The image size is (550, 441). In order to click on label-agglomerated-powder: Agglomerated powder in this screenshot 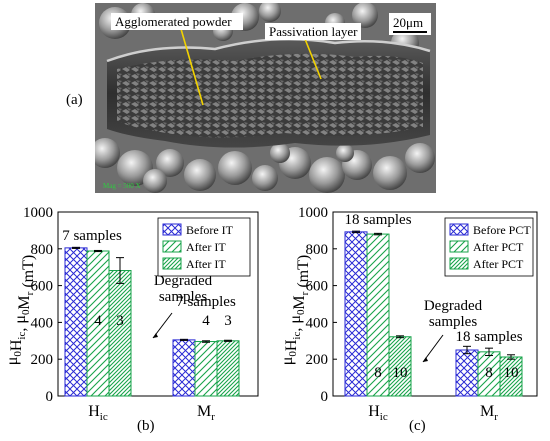, I will do `click(173, 21)`.